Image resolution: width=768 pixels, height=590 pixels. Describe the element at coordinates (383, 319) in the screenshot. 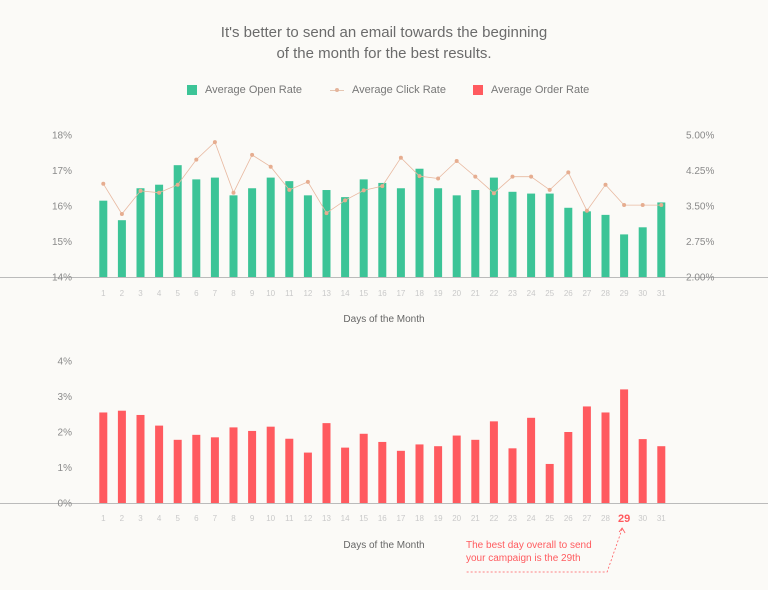

I see `top-x-axis-label: Days of the Month` at that location.